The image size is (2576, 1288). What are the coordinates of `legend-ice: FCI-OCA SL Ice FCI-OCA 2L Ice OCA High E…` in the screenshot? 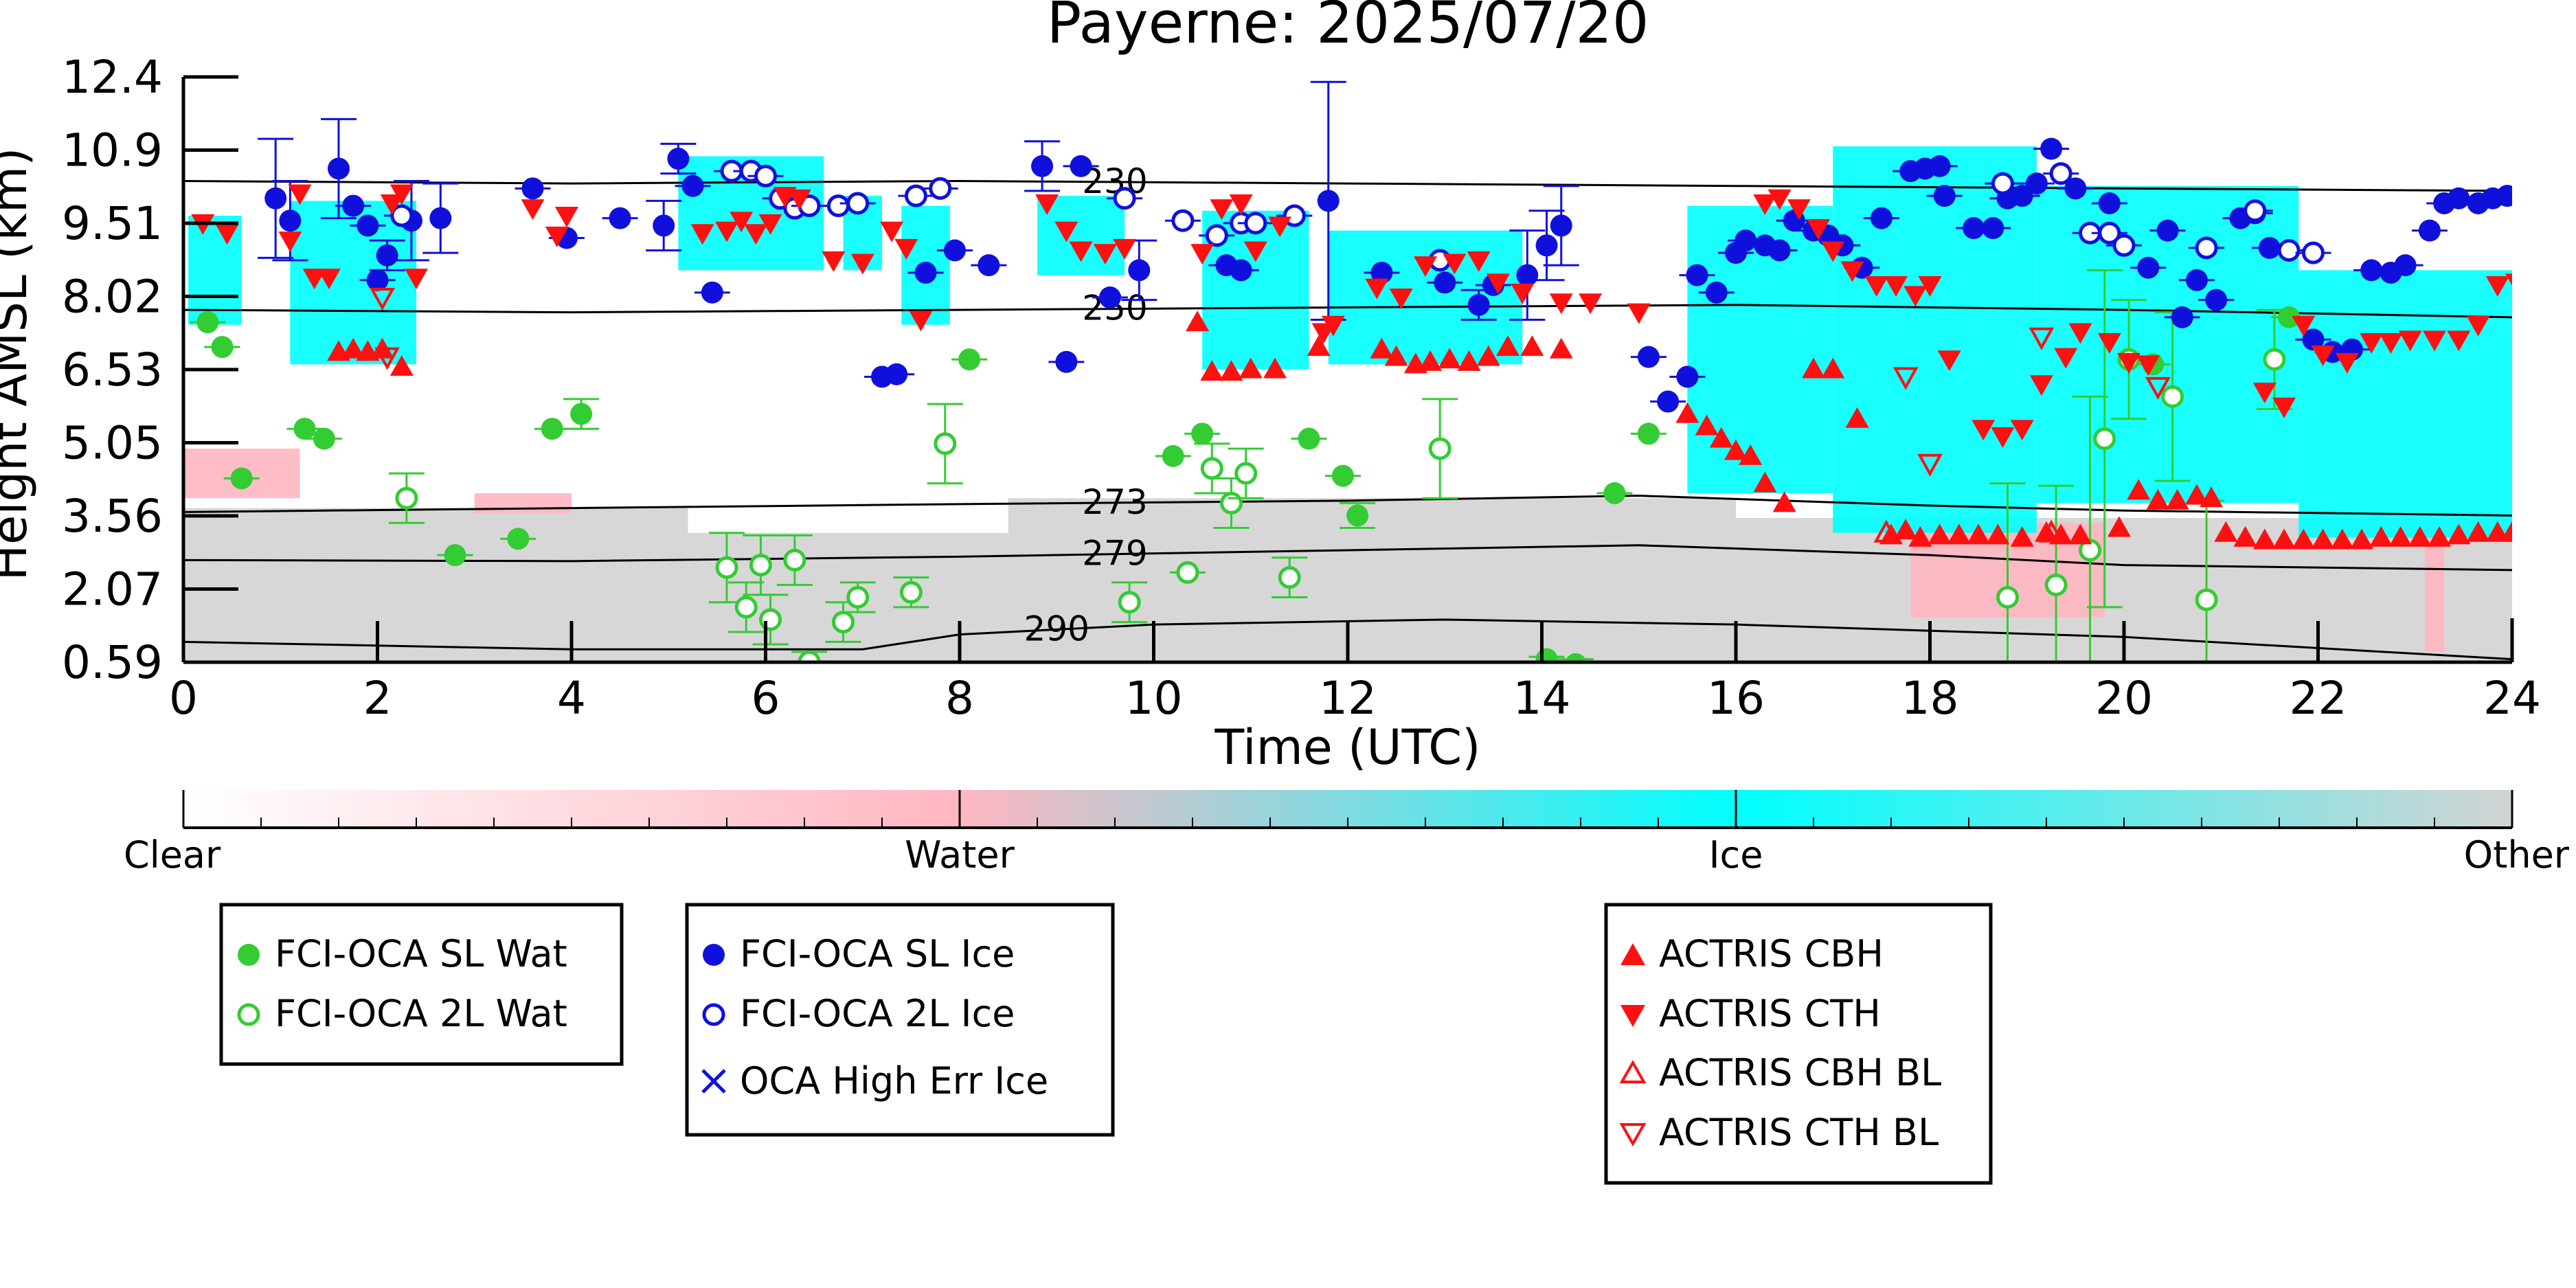 It's located at (900, 1020).